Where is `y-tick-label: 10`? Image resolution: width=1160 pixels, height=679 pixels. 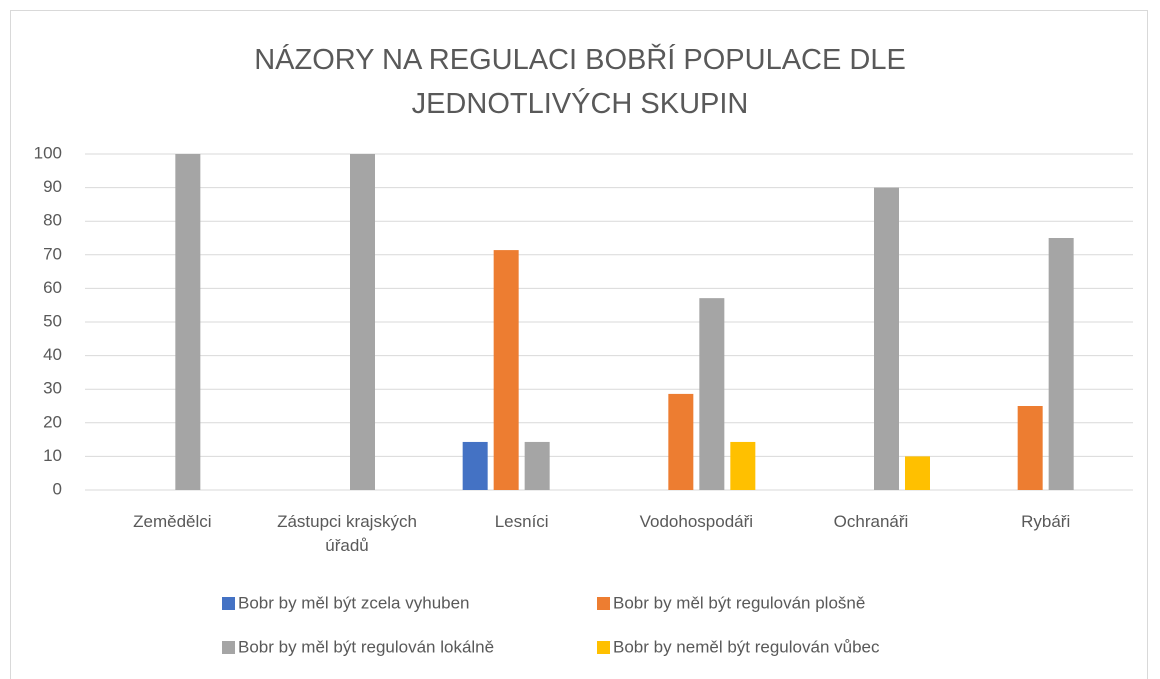
y-tick-label: 10 is located at coordinates (52, 455).